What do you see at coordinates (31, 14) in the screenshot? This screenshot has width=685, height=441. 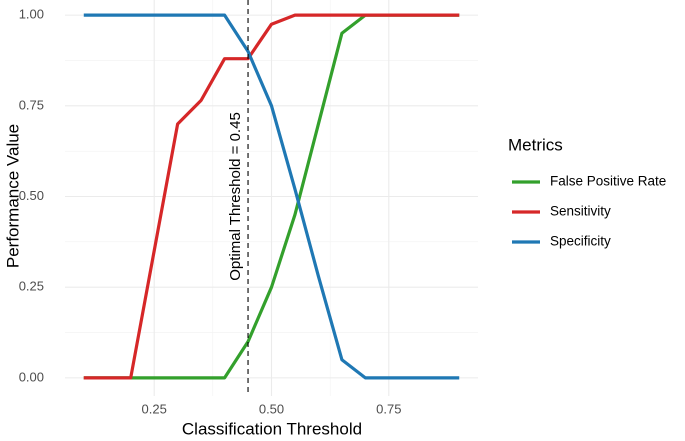 I see `y-tick-label: 1.00` at bounding box center [31, 14].